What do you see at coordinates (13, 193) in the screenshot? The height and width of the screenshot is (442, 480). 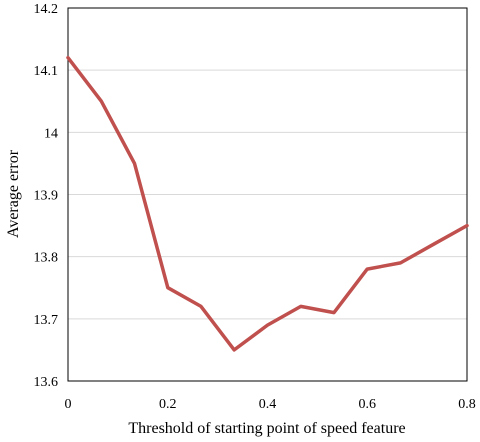 I see `y-axis-label: Average error` at bounding box center [13, 193].